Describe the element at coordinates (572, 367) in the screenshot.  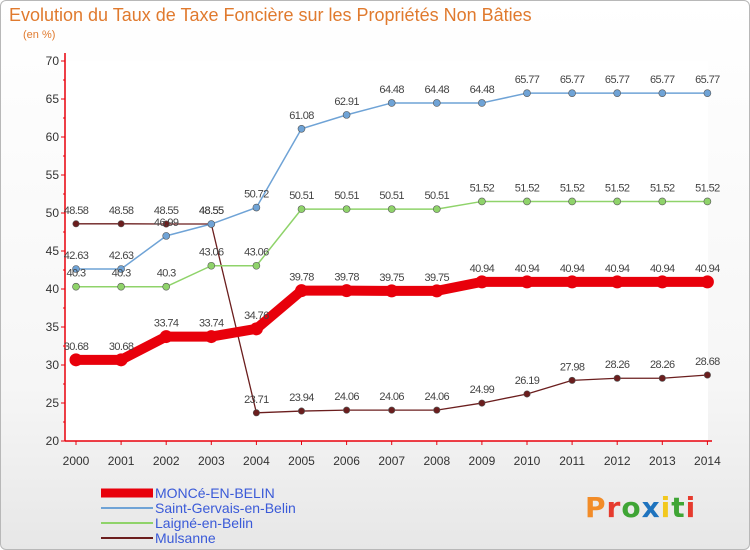
I see `data-label-mulsanne: 27.98` at that location.